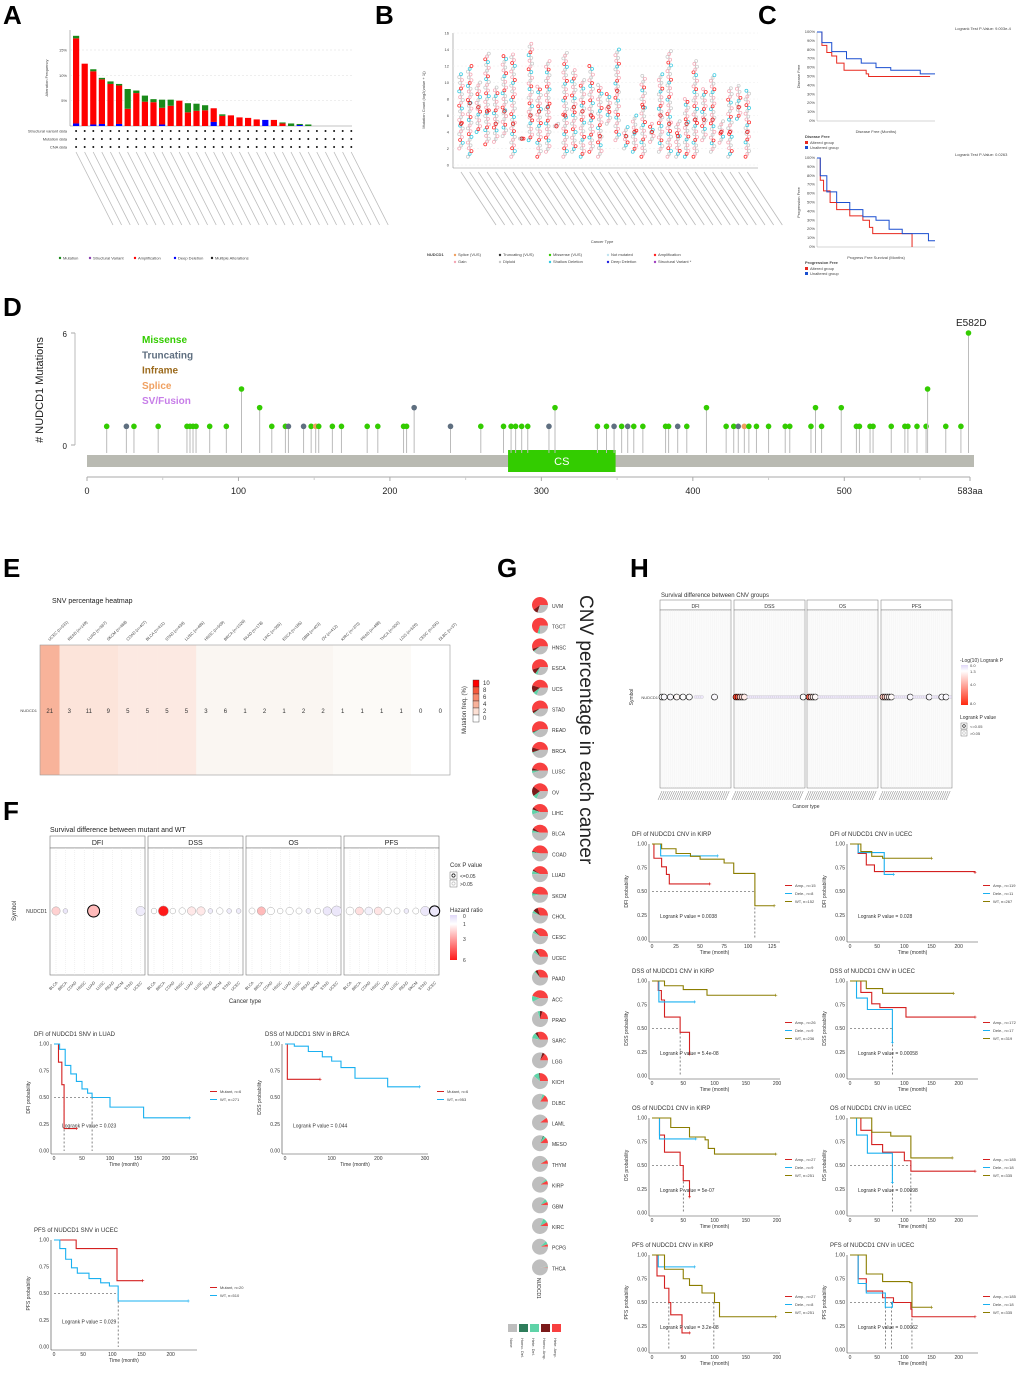  Describe the element at coordinates (812, 246) in the screenshot. I see `y-tick-label: 0%` at that location.